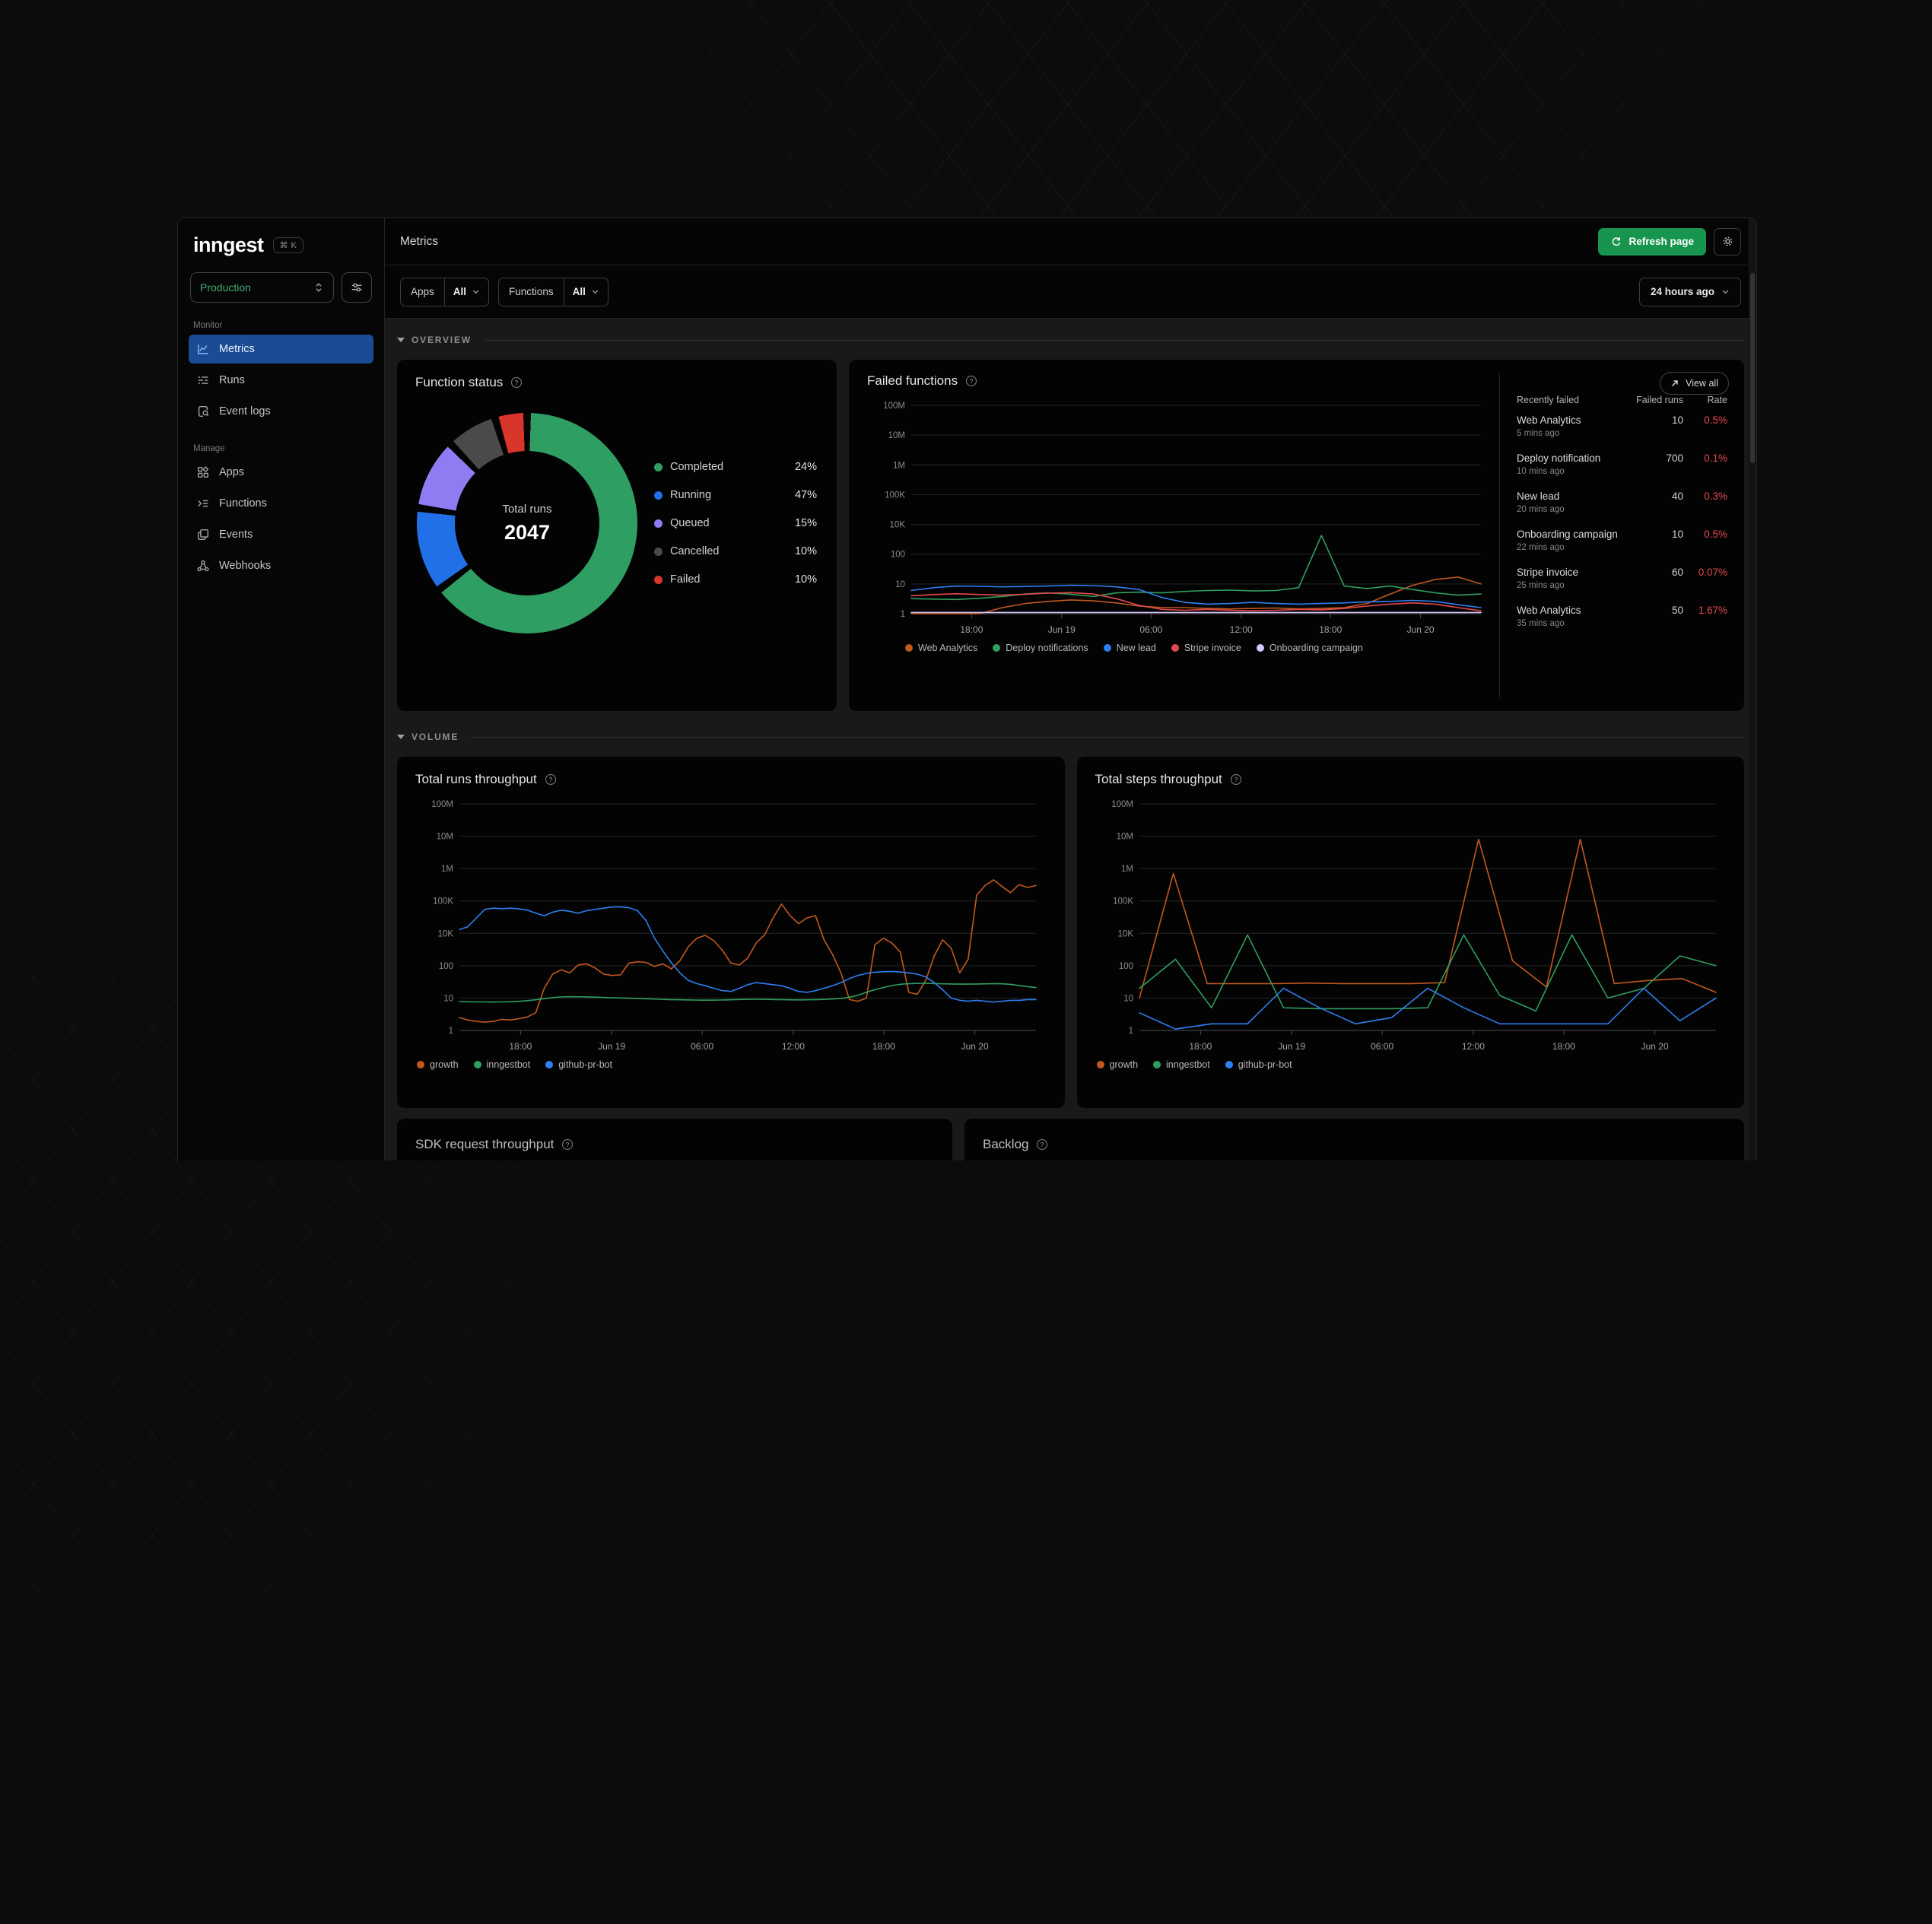  Describe the element at coordinates (1727, 242) in the screenshot. I see `settings-button` at that location.